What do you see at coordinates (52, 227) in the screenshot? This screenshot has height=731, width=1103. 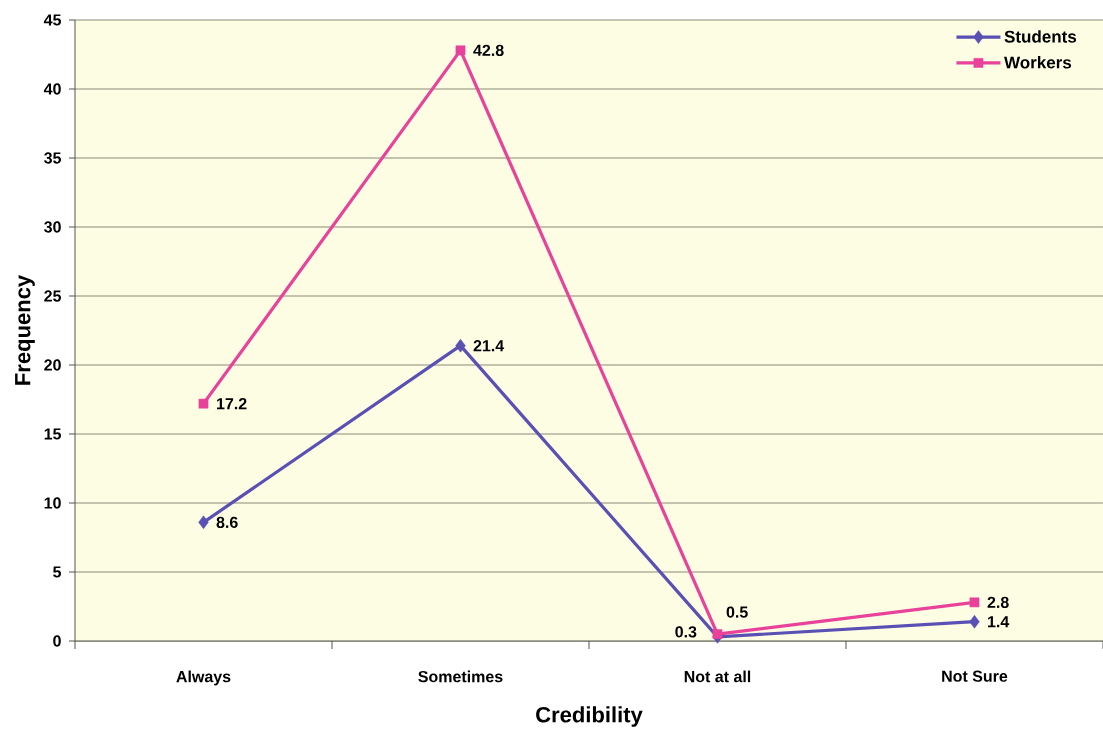 I see `y-tick-label: 30` at bounding box center [52, 227].